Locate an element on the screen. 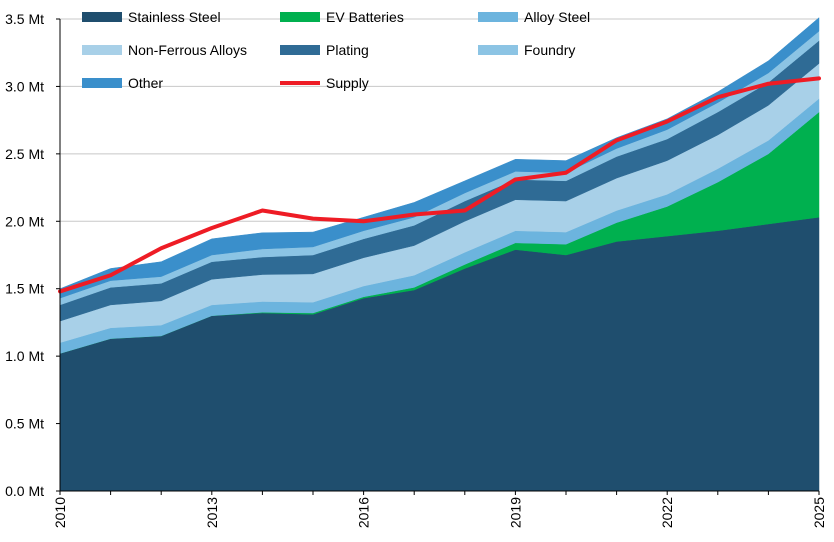 Image resolution: width=834 pixels, height=542 pixels. legend-label: Alloy Steel is located at coordinates (557, 17).